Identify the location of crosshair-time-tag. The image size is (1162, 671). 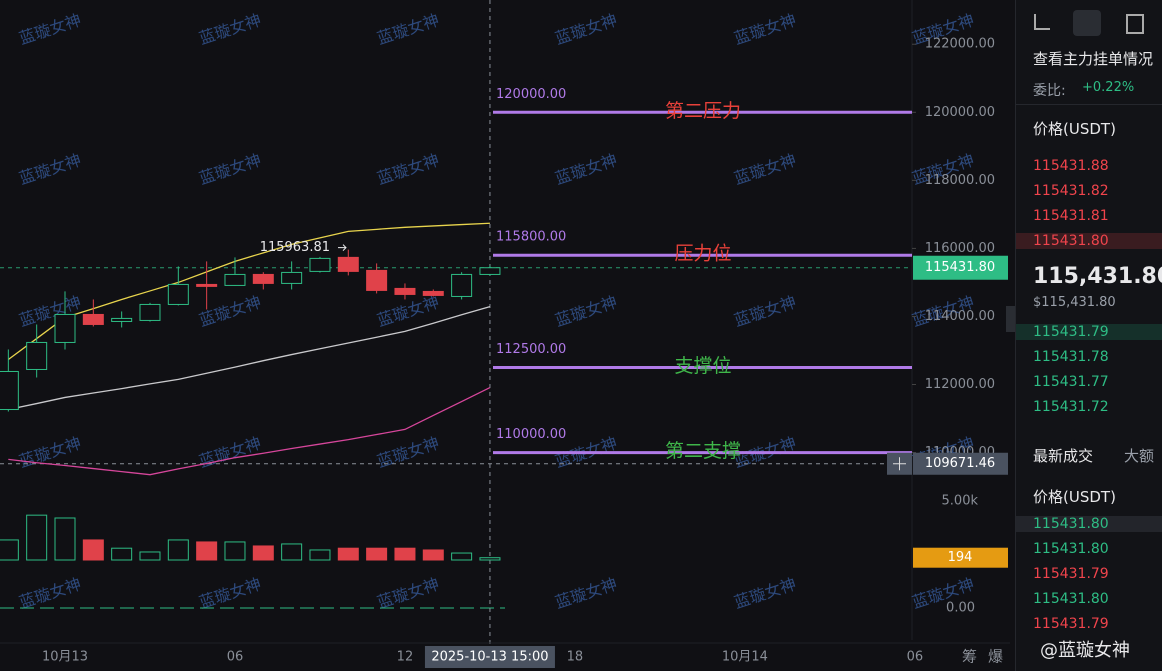
(489, 657).